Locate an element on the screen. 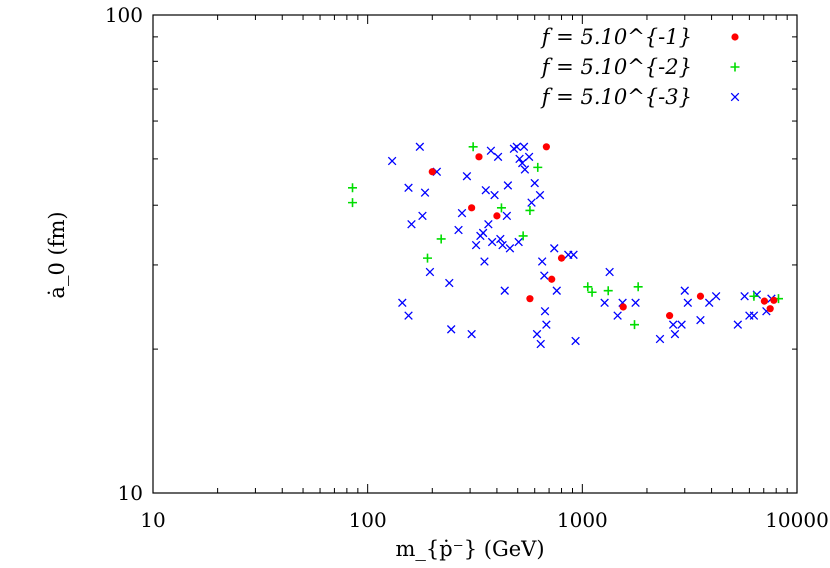  y-tick-label: 10 is located at coordinates (130, 493).